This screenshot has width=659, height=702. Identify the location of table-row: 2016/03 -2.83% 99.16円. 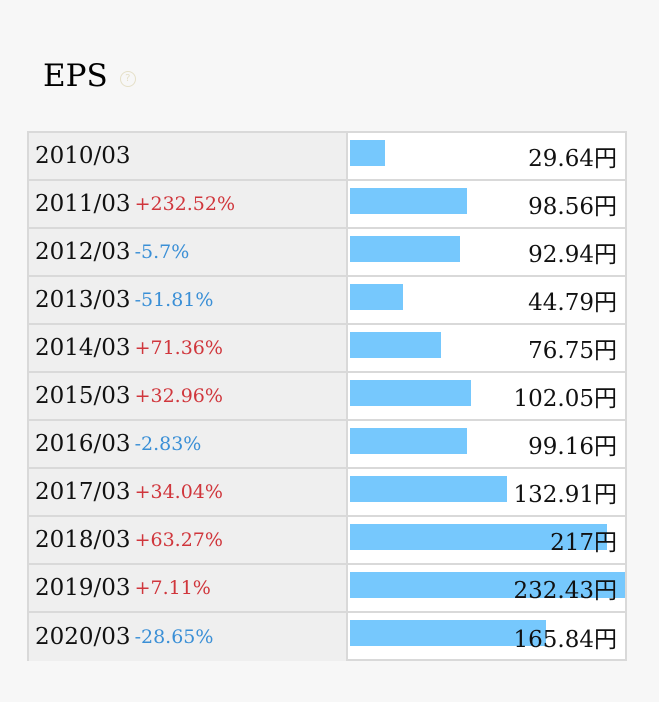
(327, 445).